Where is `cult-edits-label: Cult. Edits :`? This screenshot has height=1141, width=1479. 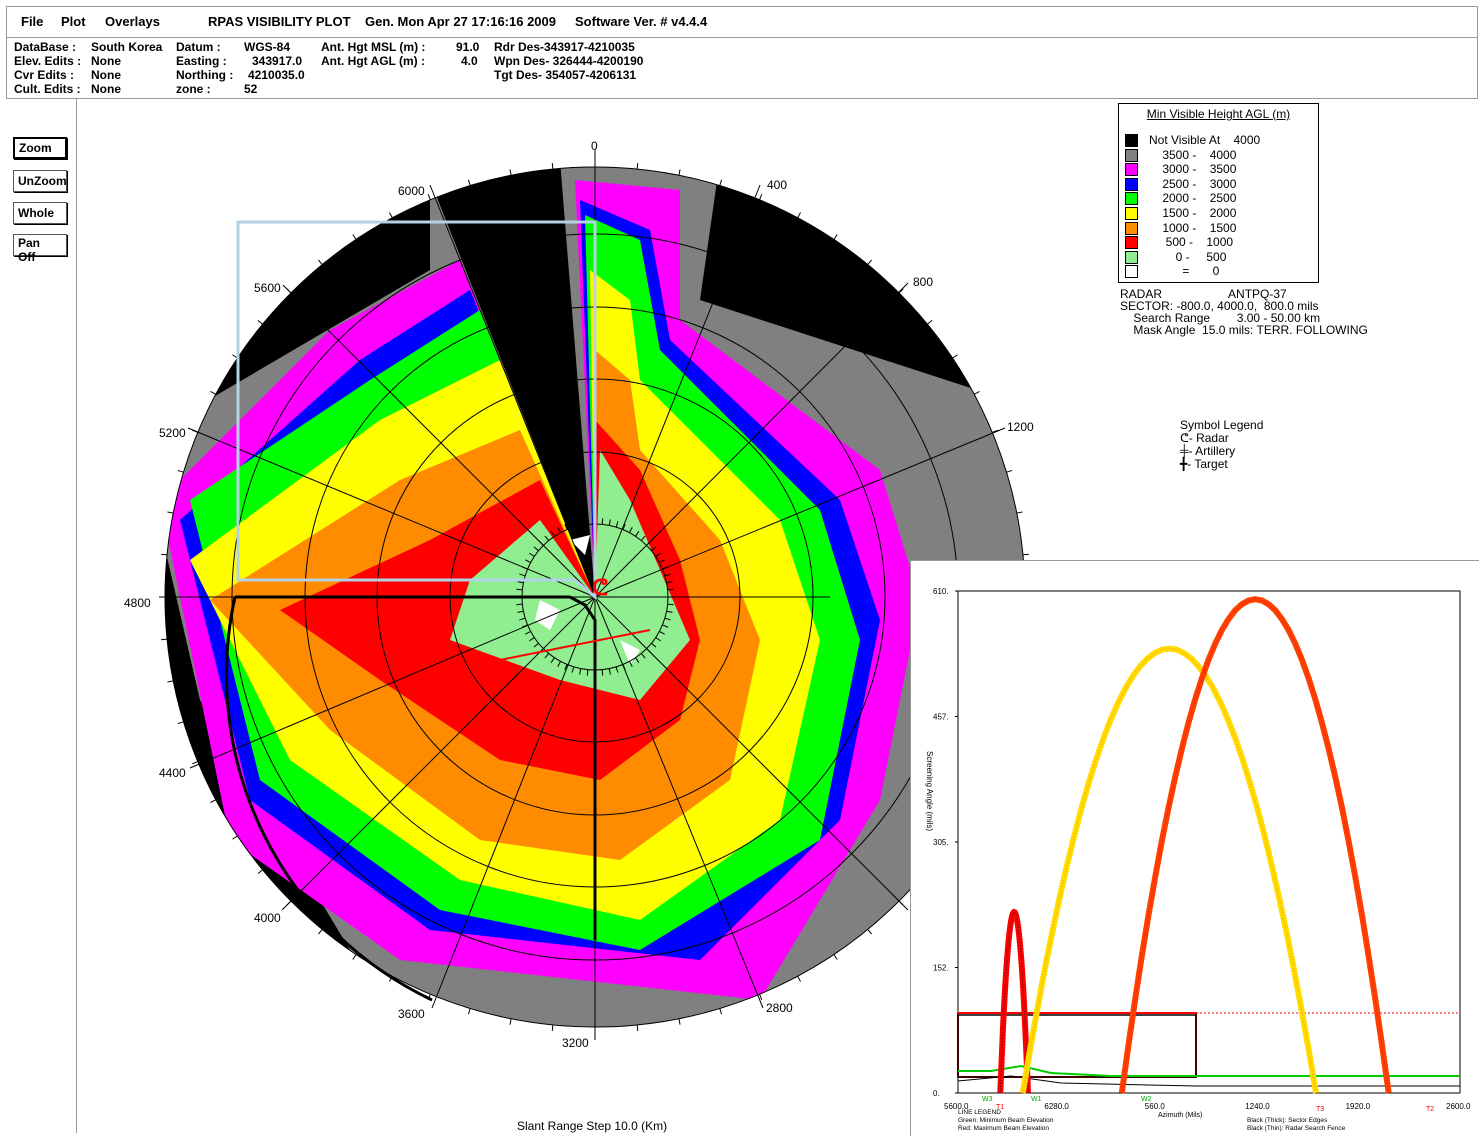
cult-edits-label: Cult. Edits : is located at coordinates (47, 89).